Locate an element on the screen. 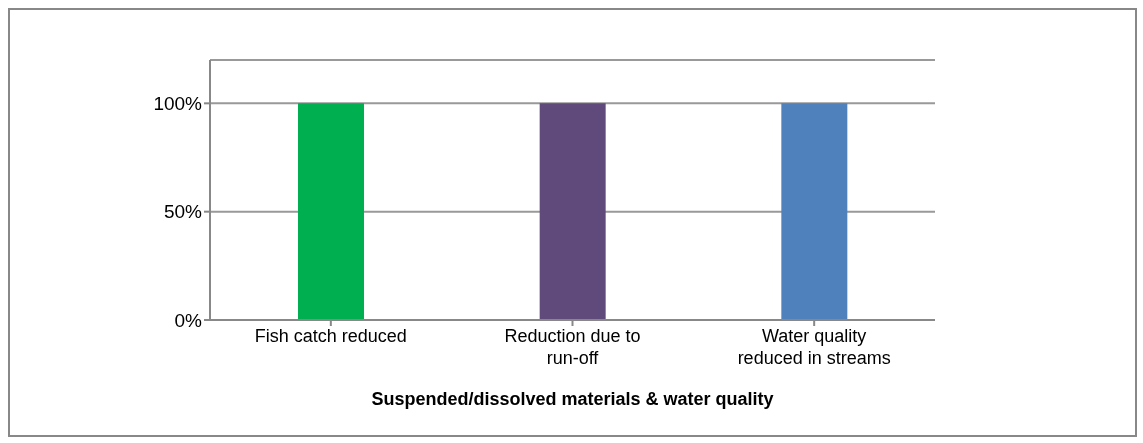  x-tick-label: Fish catch reduced is located at coordinates (330, 336).